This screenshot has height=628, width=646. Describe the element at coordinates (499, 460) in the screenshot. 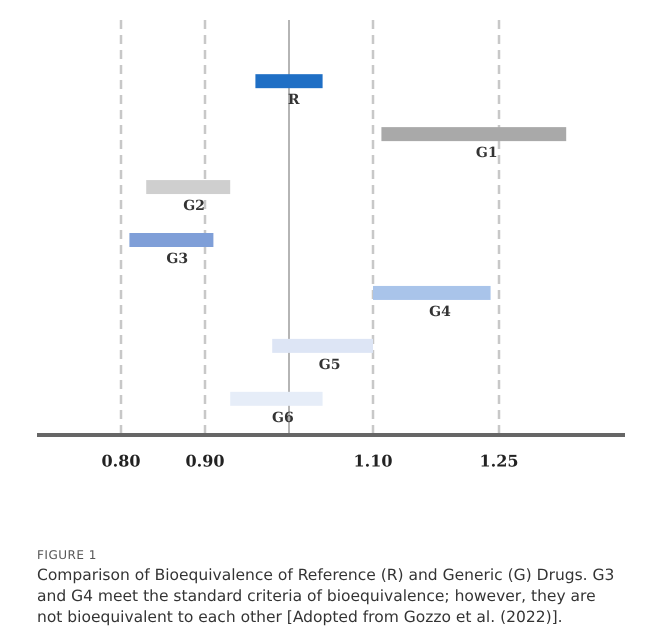

I see `x-tick-label: 1.25` at that location.